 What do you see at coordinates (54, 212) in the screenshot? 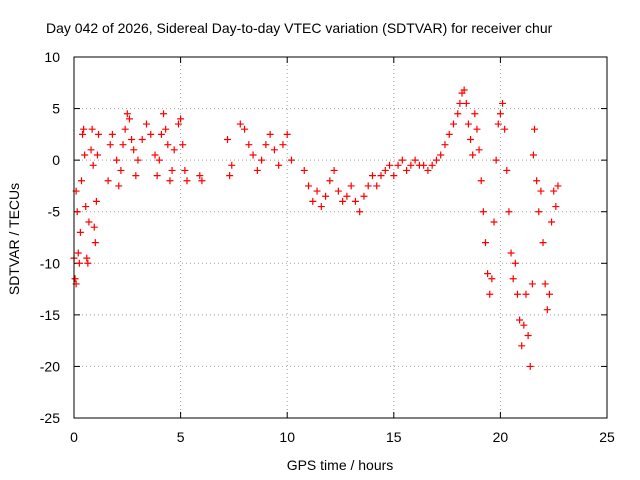
I see `y-tick-label: -5` at bounding box center [54, 212].